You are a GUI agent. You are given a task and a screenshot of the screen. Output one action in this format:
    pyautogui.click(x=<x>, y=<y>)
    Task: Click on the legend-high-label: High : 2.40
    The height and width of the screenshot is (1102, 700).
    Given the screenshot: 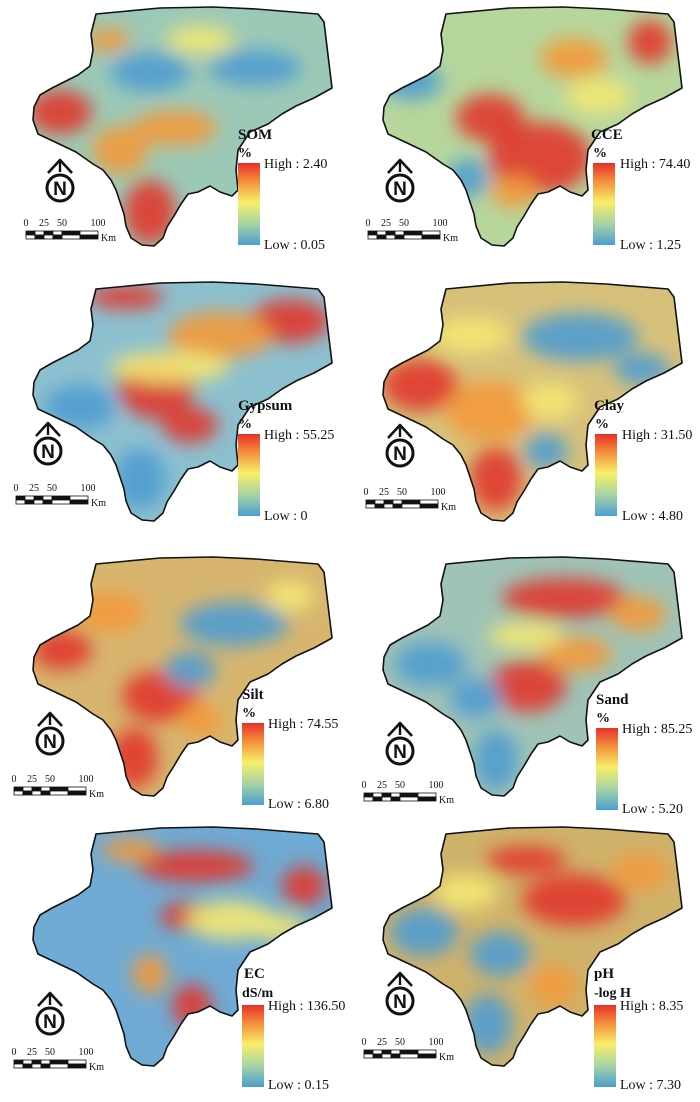 What is the action you would take?
    pyautogui.click(x=296, y=164)
    